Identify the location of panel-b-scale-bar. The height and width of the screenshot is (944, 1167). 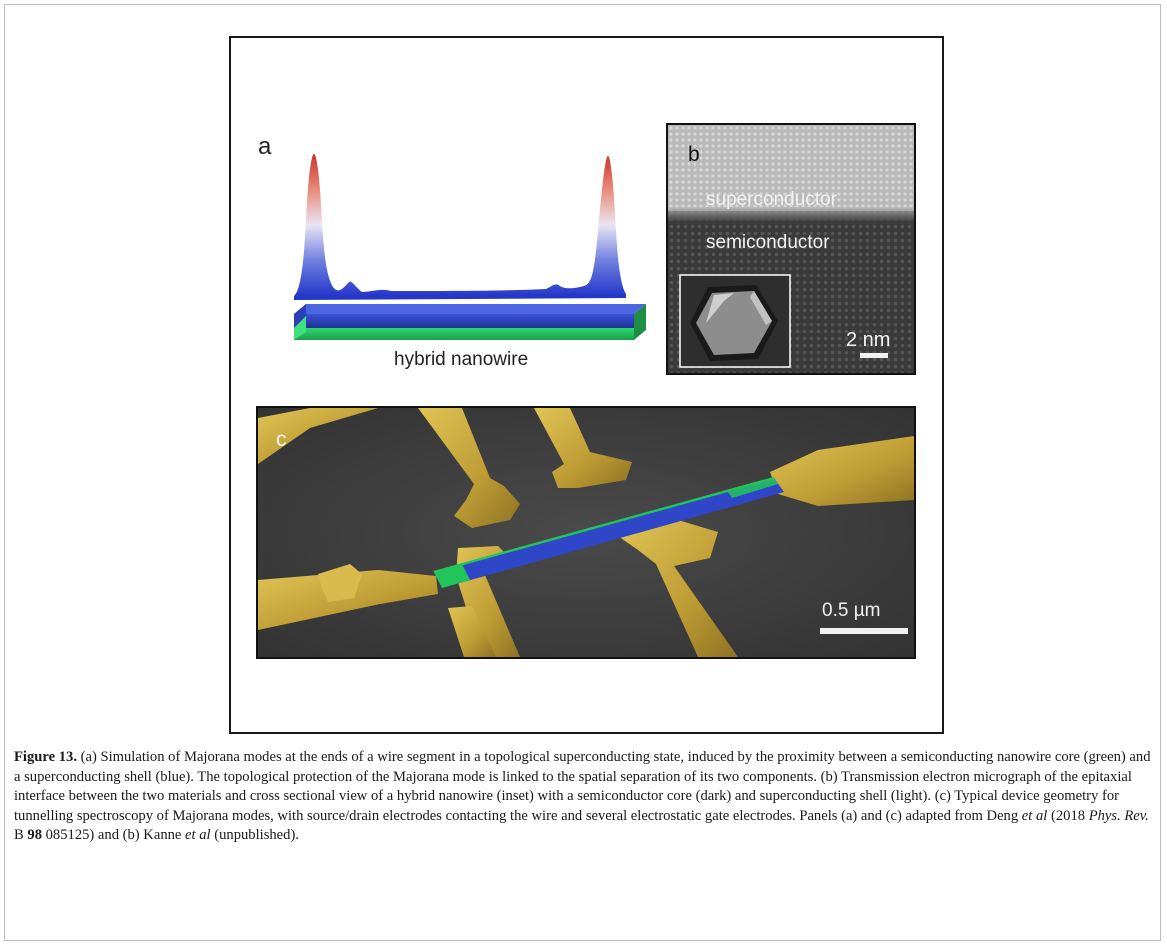
(874, 355).